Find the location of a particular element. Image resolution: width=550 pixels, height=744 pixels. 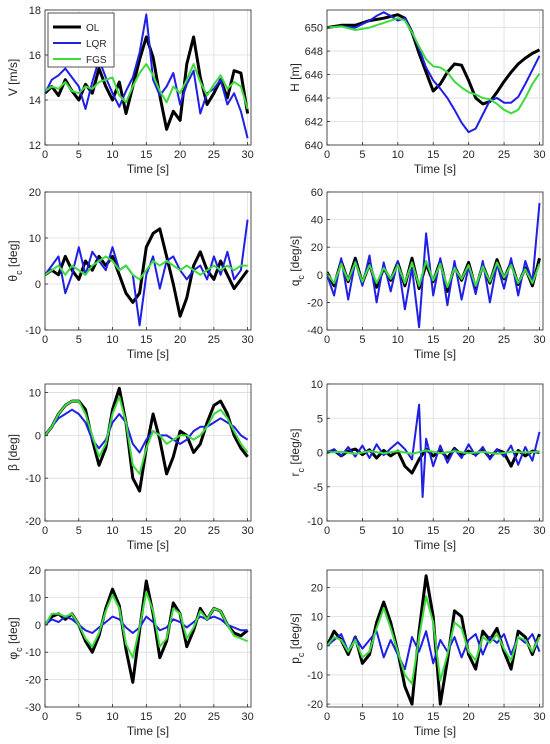

y-axis-label: θc [deg] is located at coordinates (15, 260).